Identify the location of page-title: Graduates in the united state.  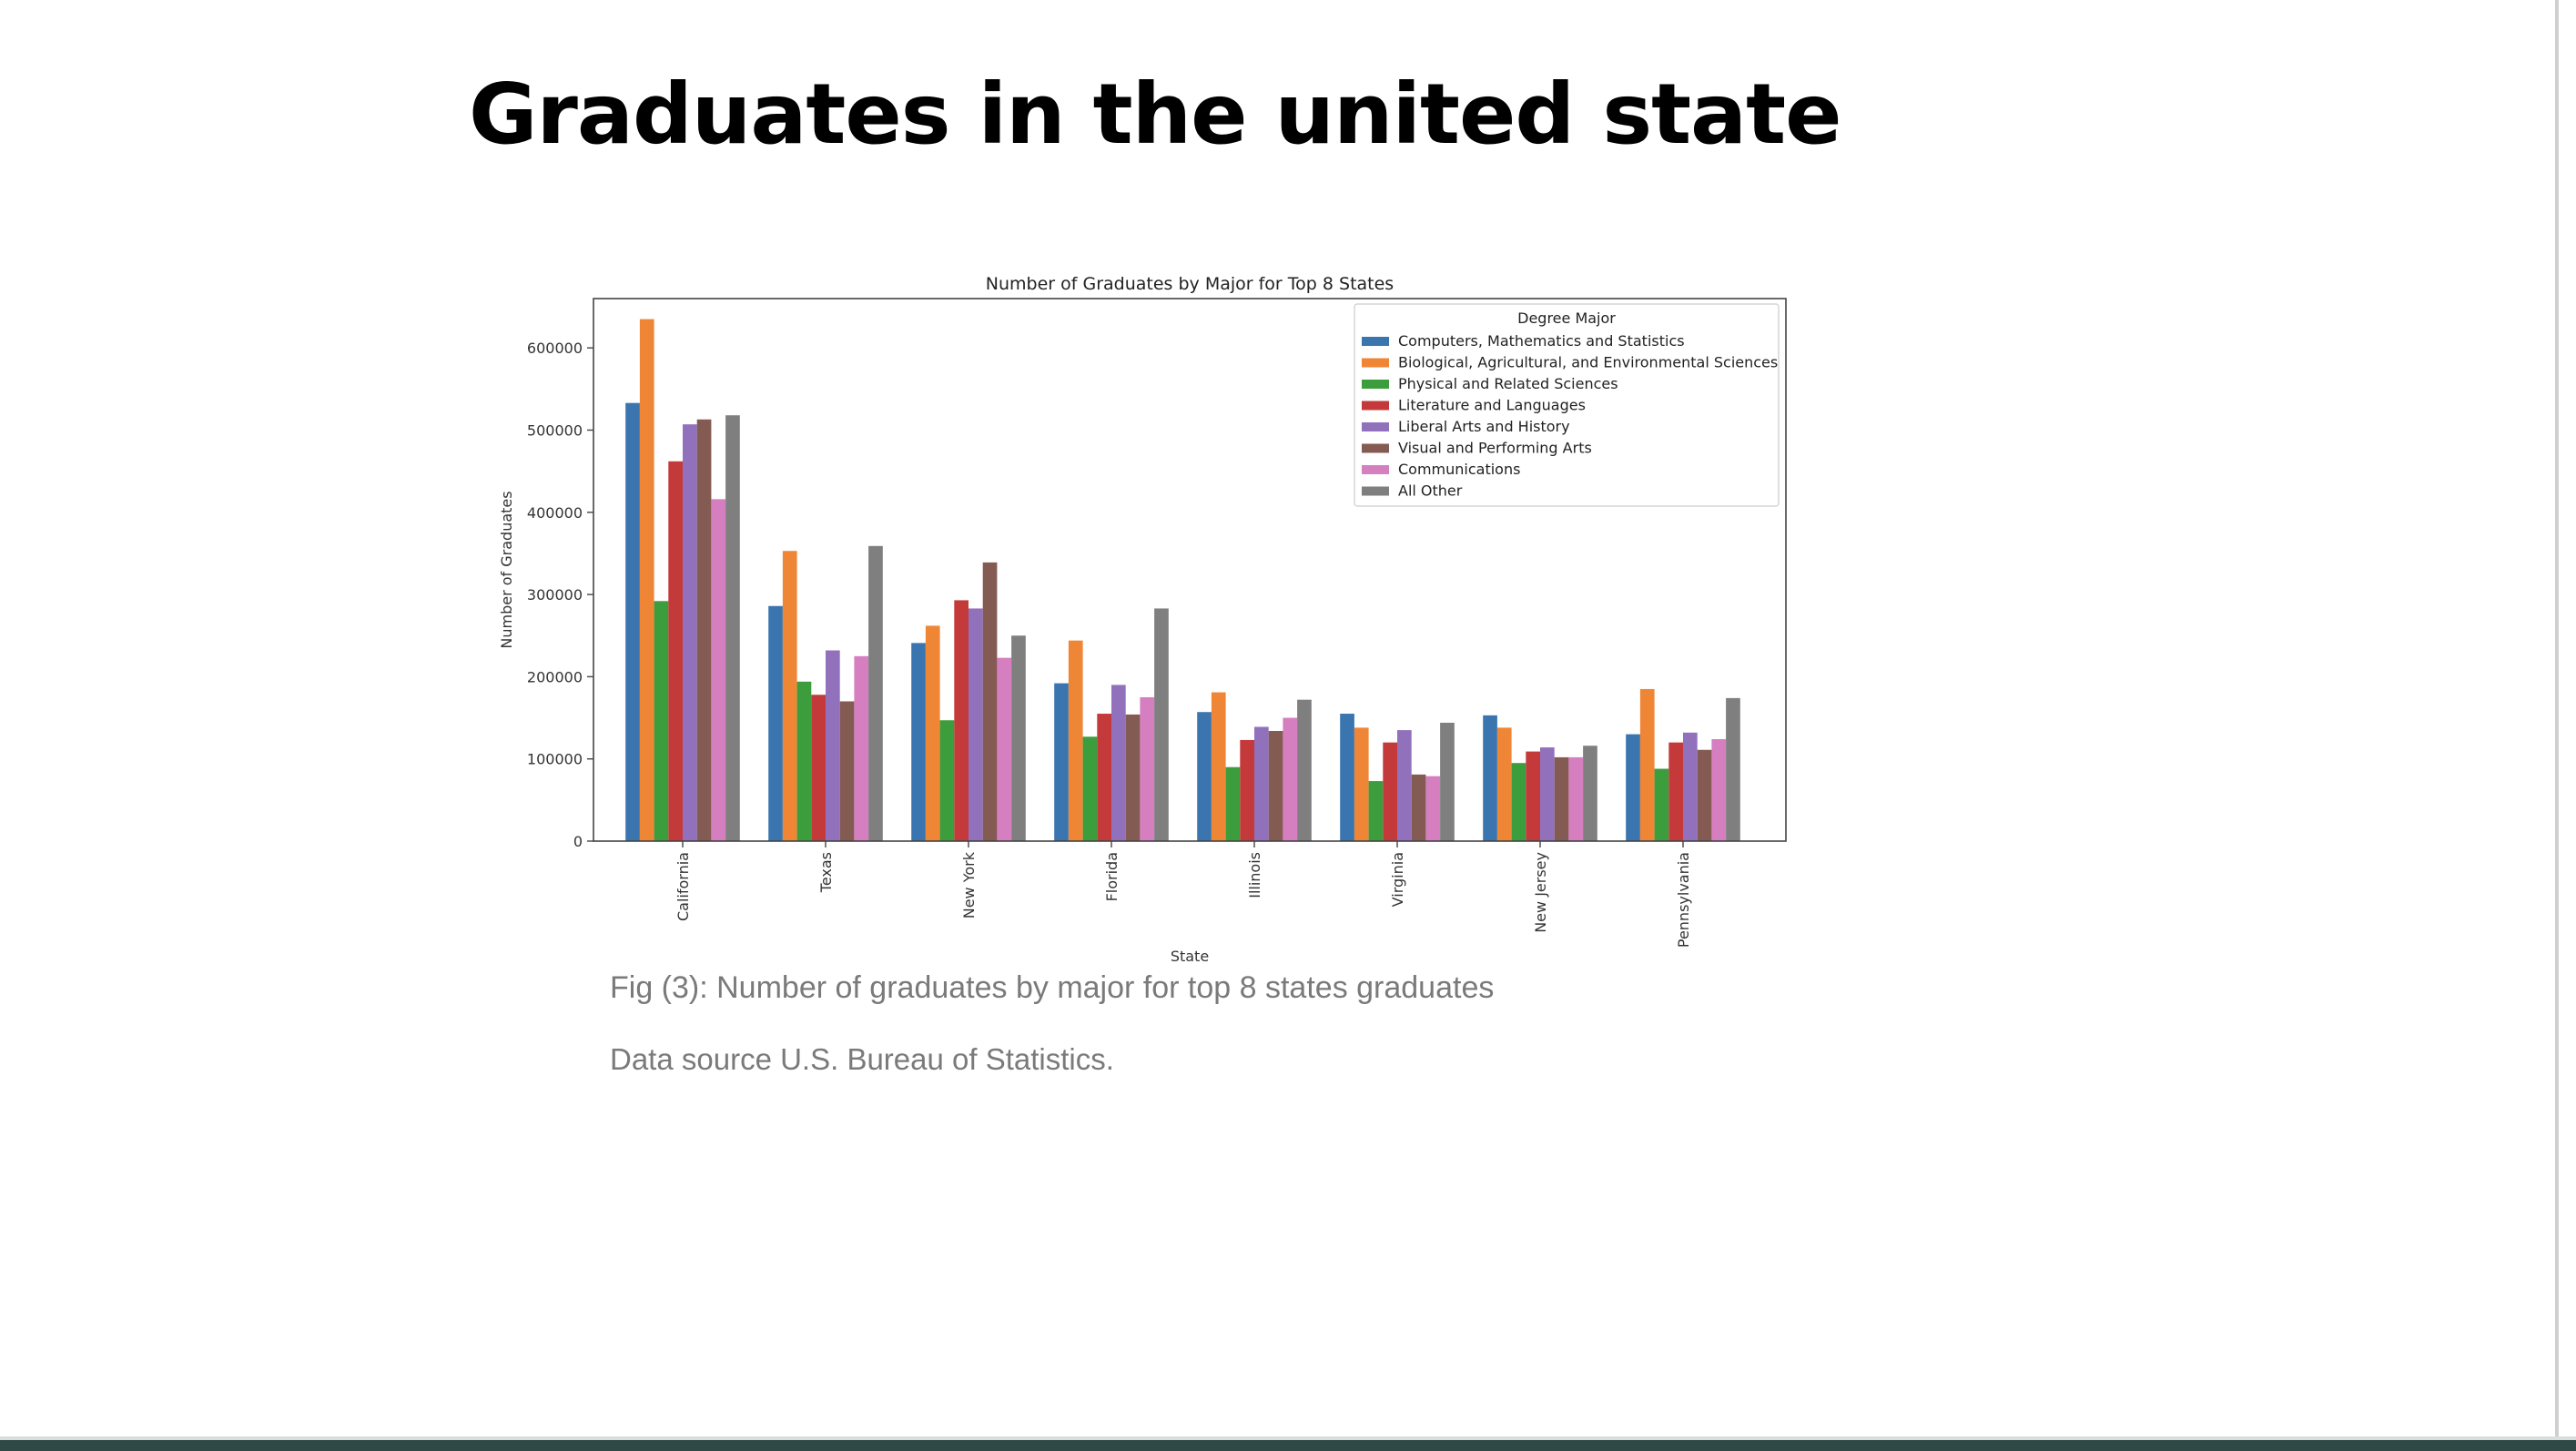
(1155, 114).